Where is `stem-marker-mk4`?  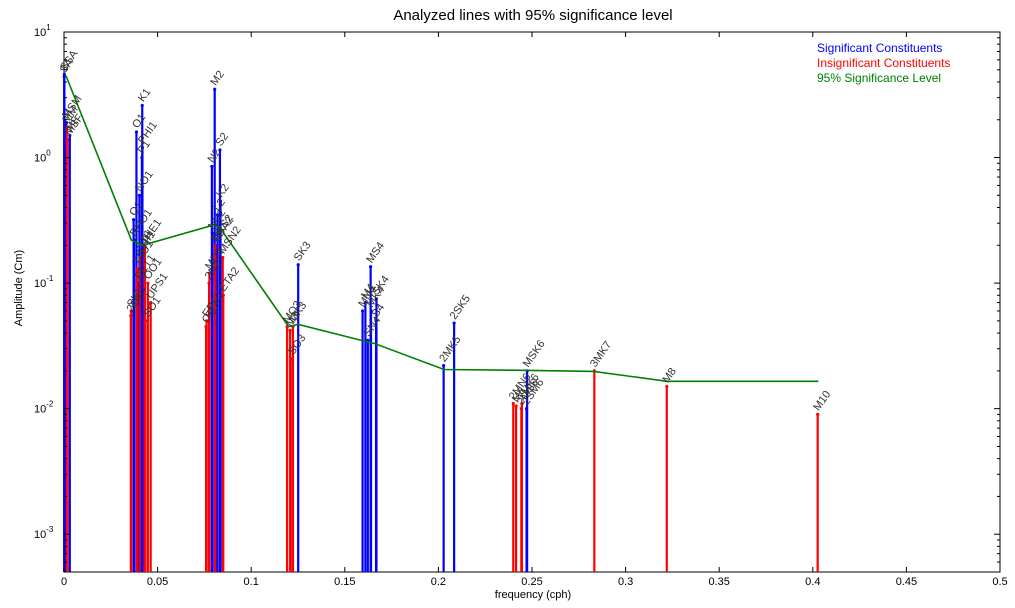 stem-marker-mk4 is located at coordinates (371, 311).